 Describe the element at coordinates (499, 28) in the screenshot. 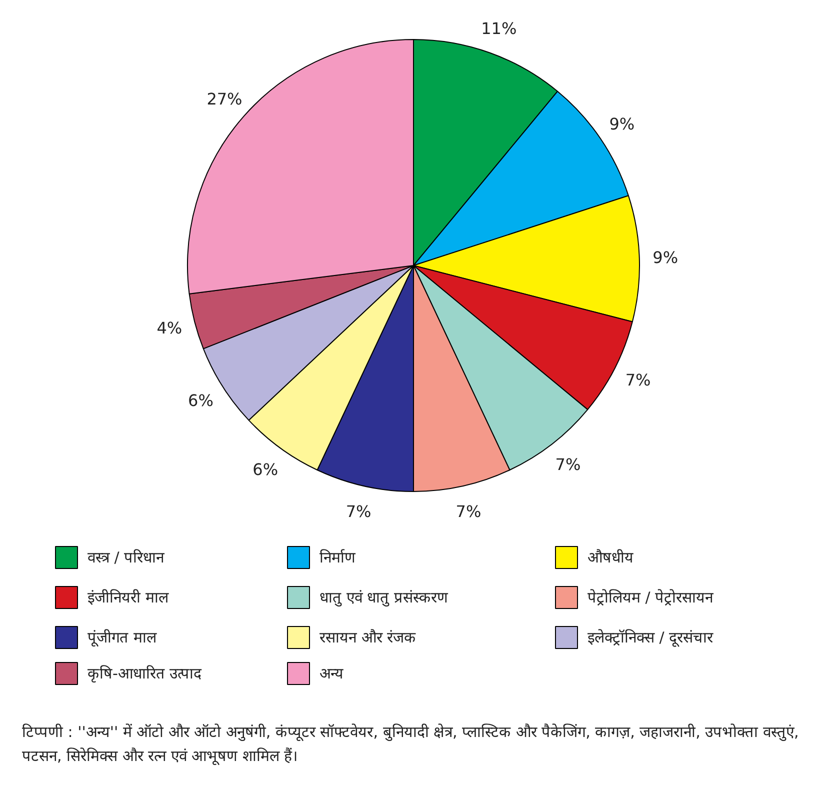

I see `data-label: 11%` at that location.